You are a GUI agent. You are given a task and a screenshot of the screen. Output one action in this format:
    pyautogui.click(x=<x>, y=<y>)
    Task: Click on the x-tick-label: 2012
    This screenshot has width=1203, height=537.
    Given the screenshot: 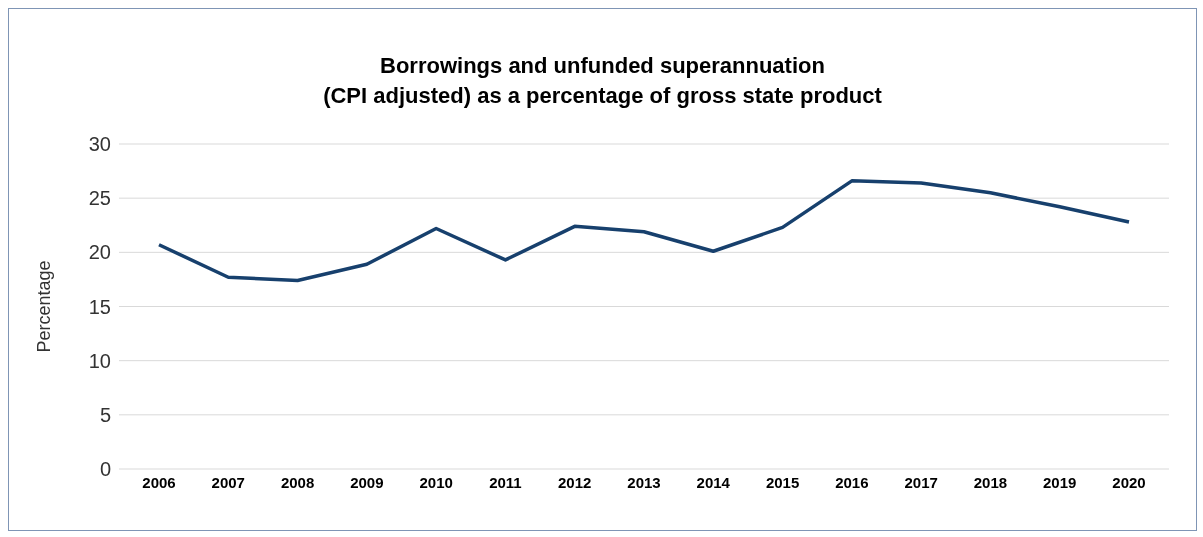 What is the action you would take?
    pyautogui.click(x=575, y=482)
    